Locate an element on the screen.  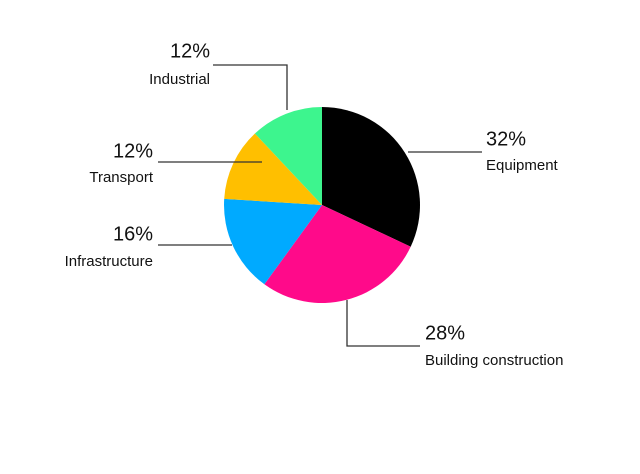
category-label: Equipment is located at coordinates (522, 165).